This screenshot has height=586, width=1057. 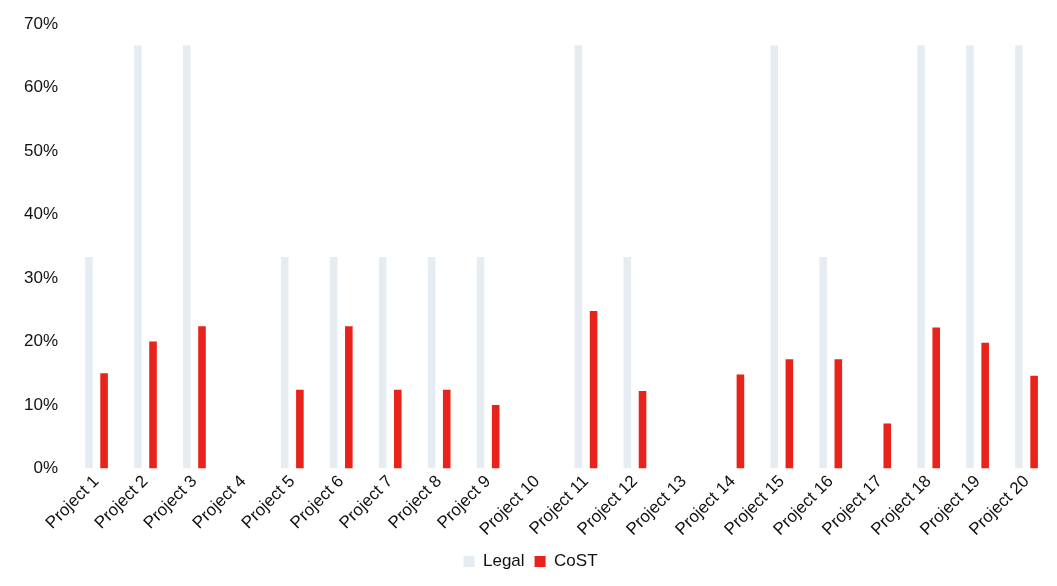 What do you see at coordinates (41, 341) in the screenshot?
I see `y-tick-label: 20%` at bounding box center [41, 341].